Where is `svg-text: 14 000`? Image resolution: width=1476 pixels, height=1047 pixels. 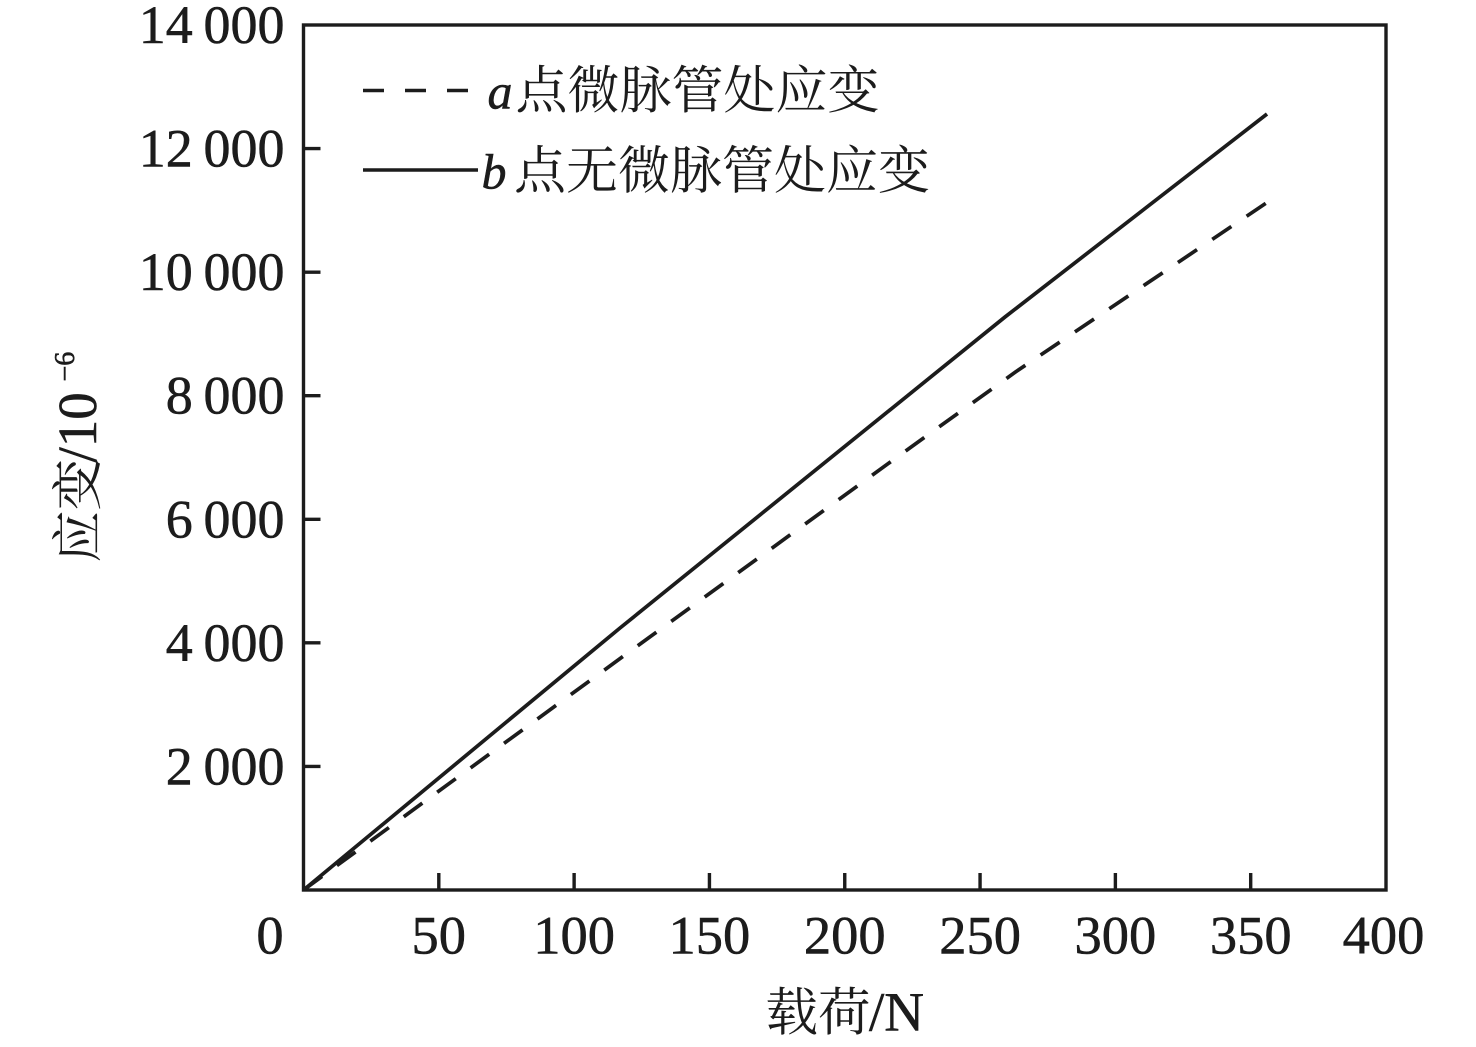 svg-text: 14 000 is located at coordinates (212, 27).